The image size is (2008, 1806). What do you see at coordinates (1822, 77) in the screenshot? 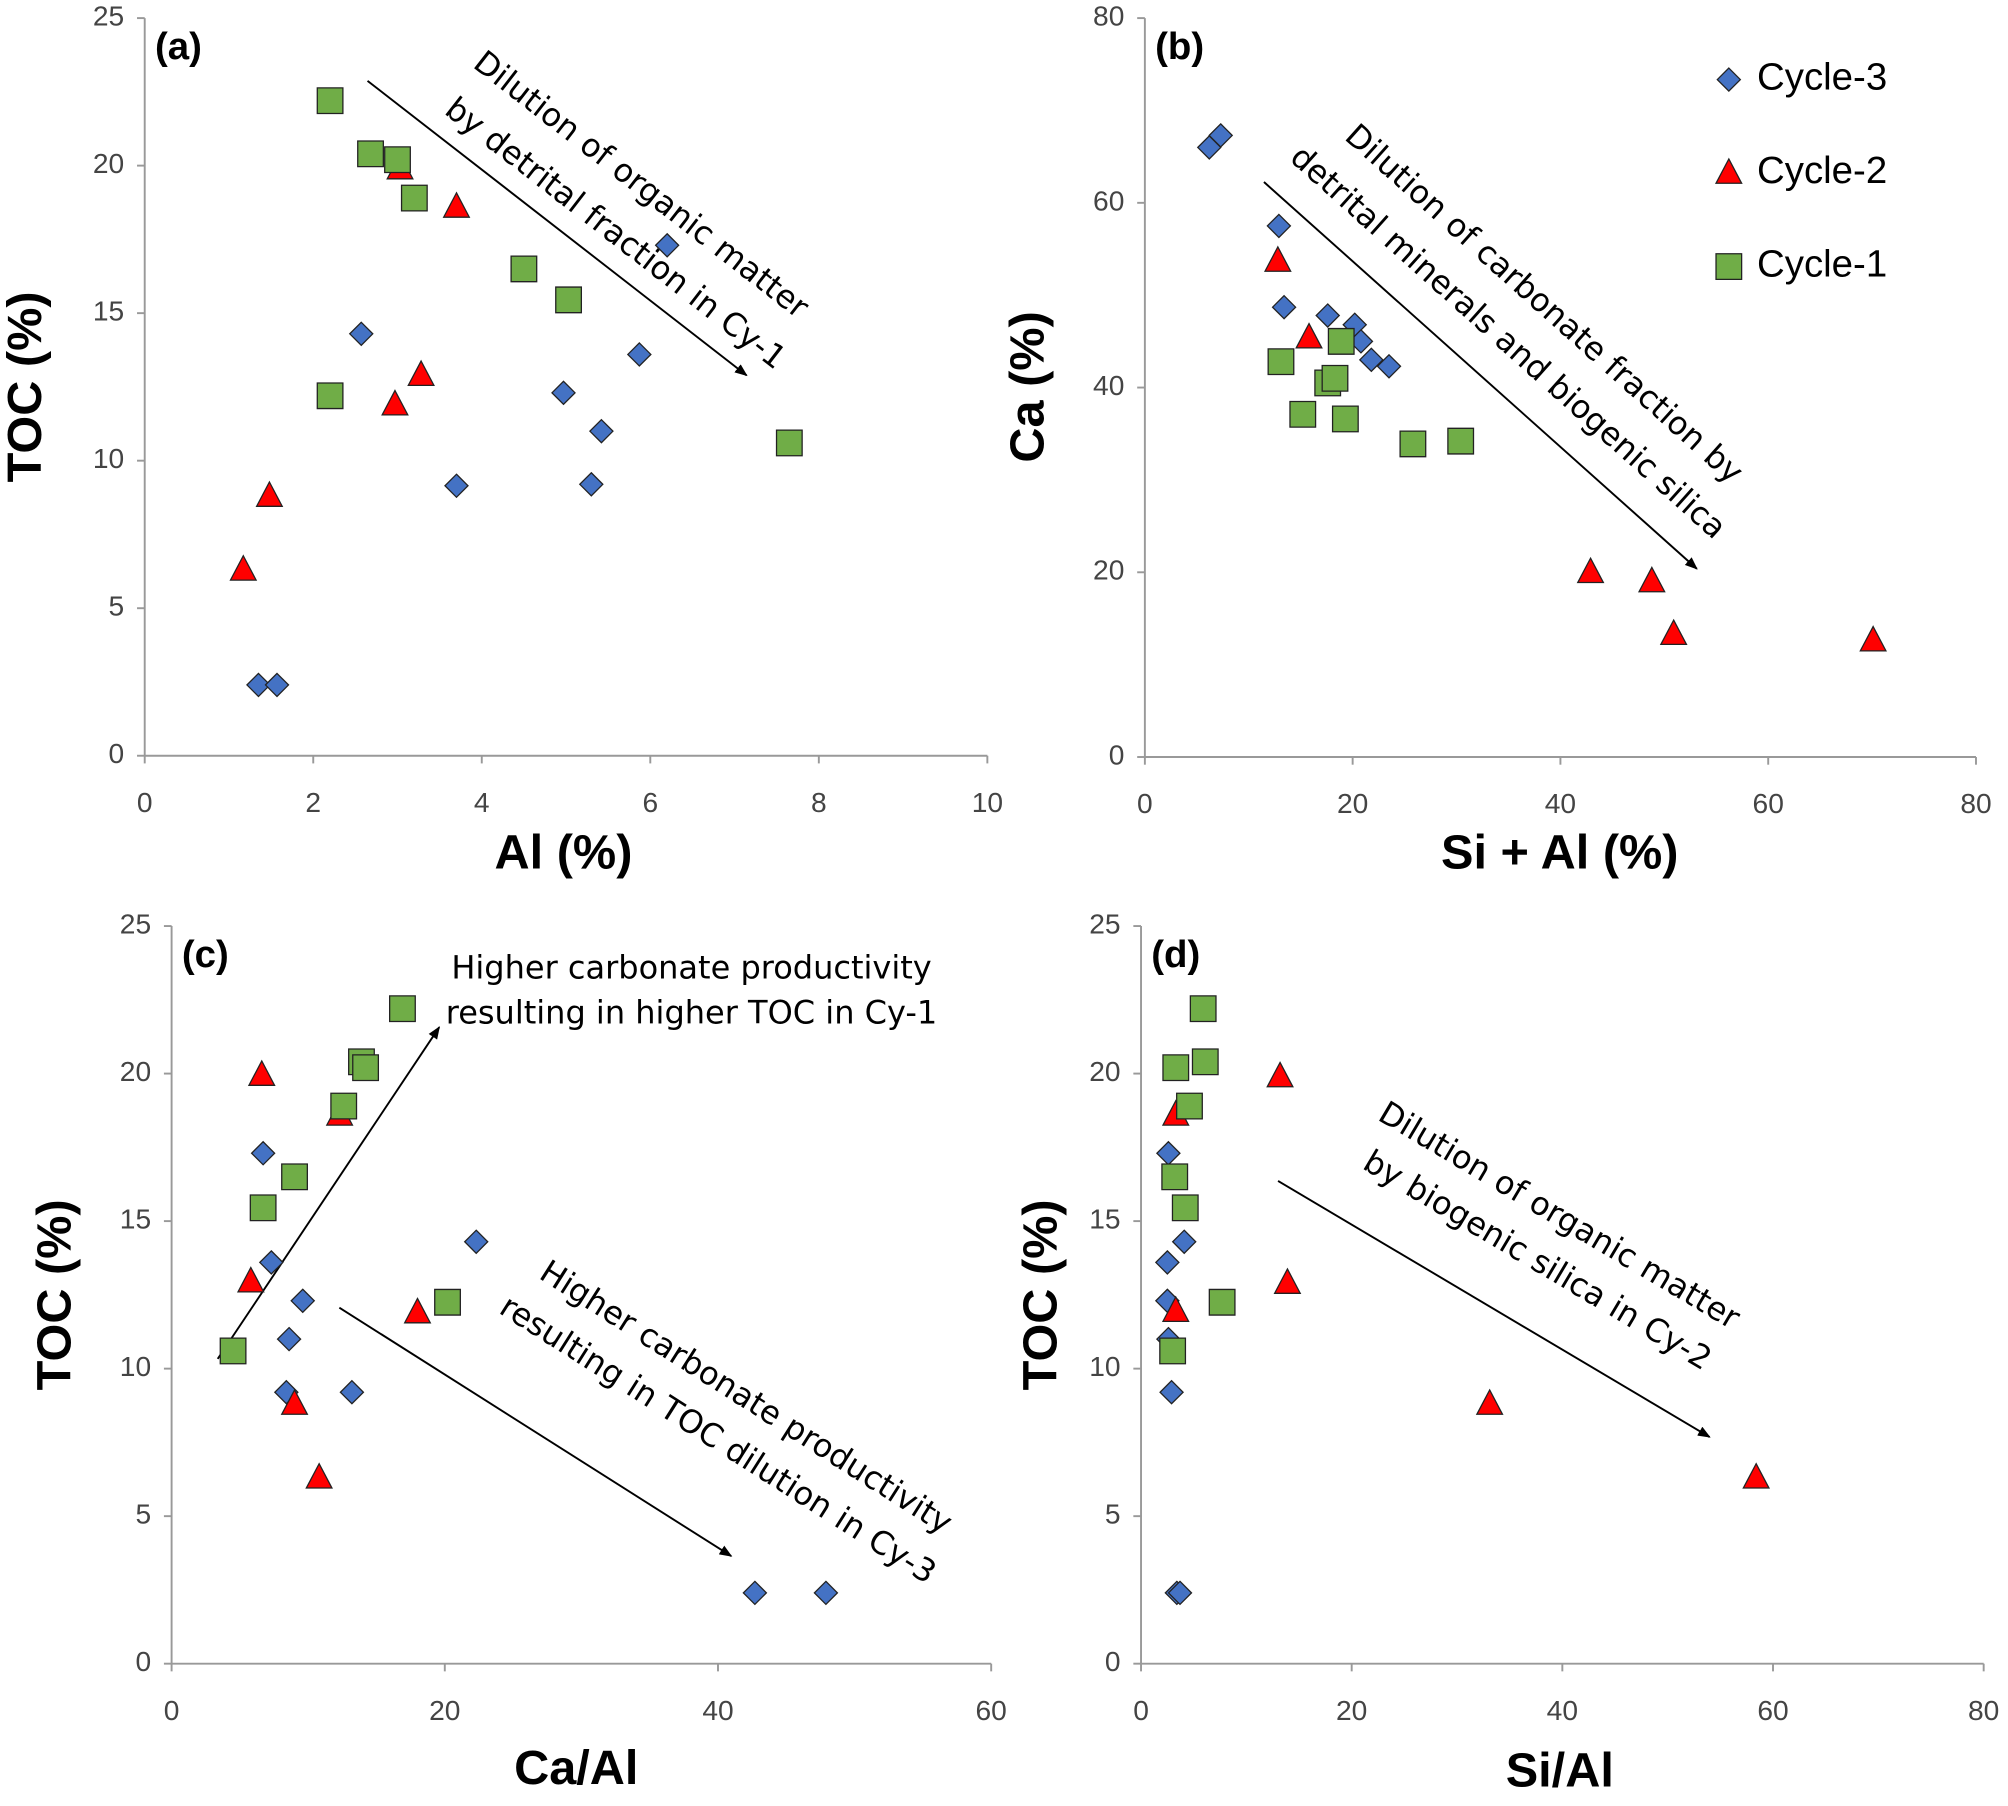
I see `legend-label: Cycle-3` at bounding box center [1822, 77].